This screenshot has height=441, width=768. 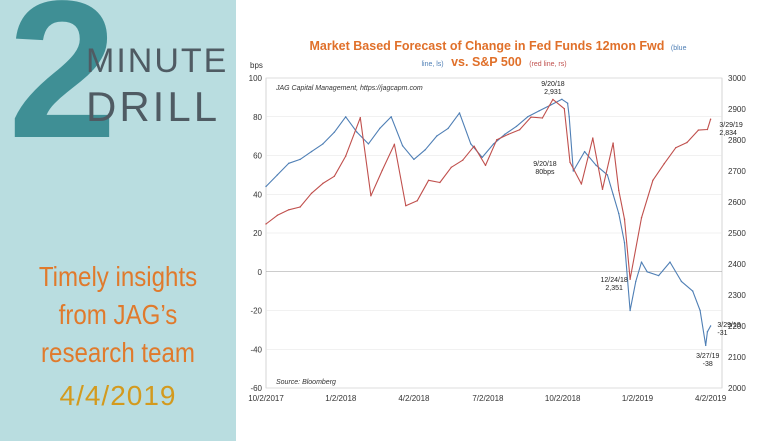 I want to click on annotation-value: 80bps, so click(x=545, y=172).